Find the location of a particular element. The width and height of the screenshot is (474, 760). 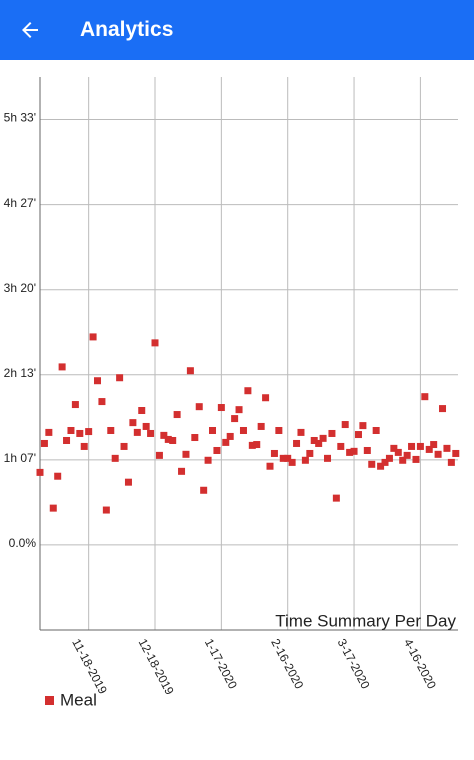

legend-swatch is located at coordinates (49, 700).